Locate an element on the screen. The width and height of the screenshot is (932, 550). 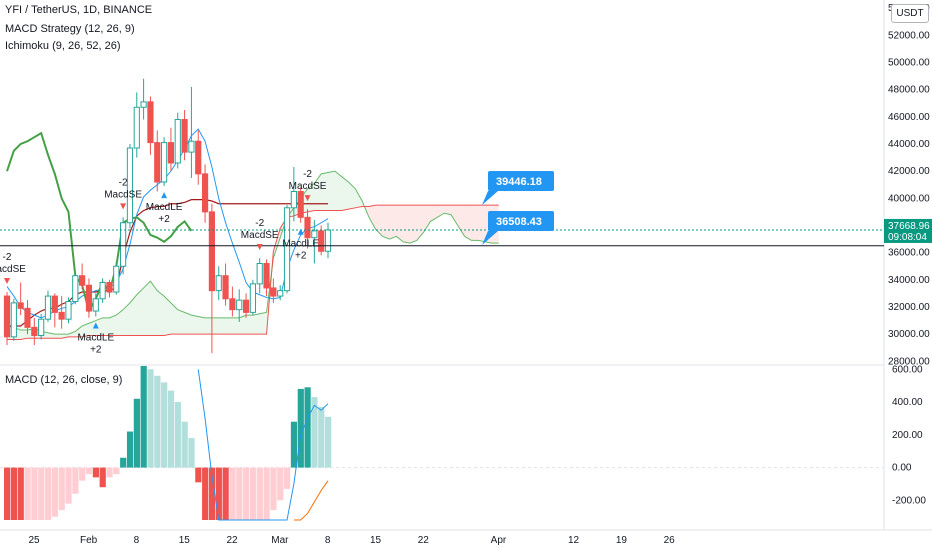
callout-high-box is located at coordinates (521, 181).